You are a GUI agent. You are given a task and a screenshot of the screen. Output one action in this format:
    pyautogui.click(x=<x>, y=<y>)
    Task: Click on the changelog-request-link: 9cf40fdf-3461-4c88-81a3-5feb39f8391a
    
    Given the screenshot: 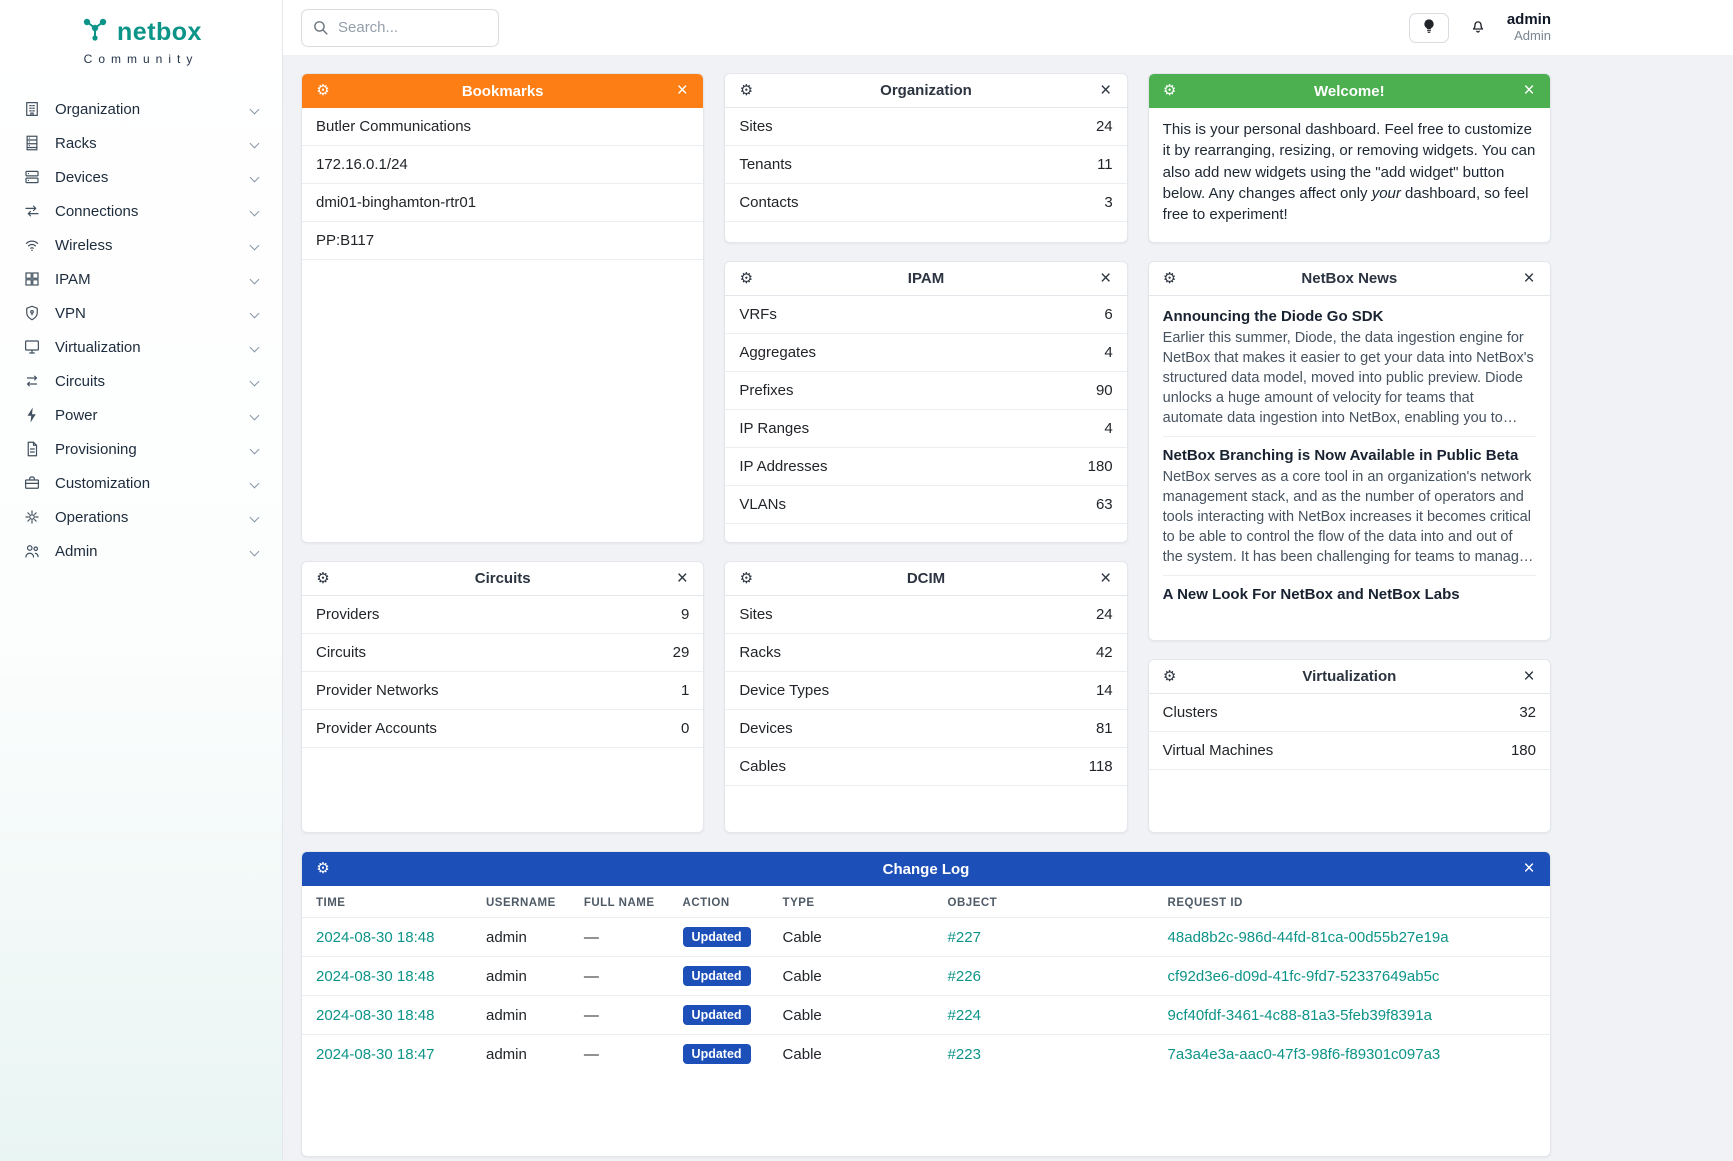 What is the action you would take?
    pyautogui.click(x=1299, y=1015)
    